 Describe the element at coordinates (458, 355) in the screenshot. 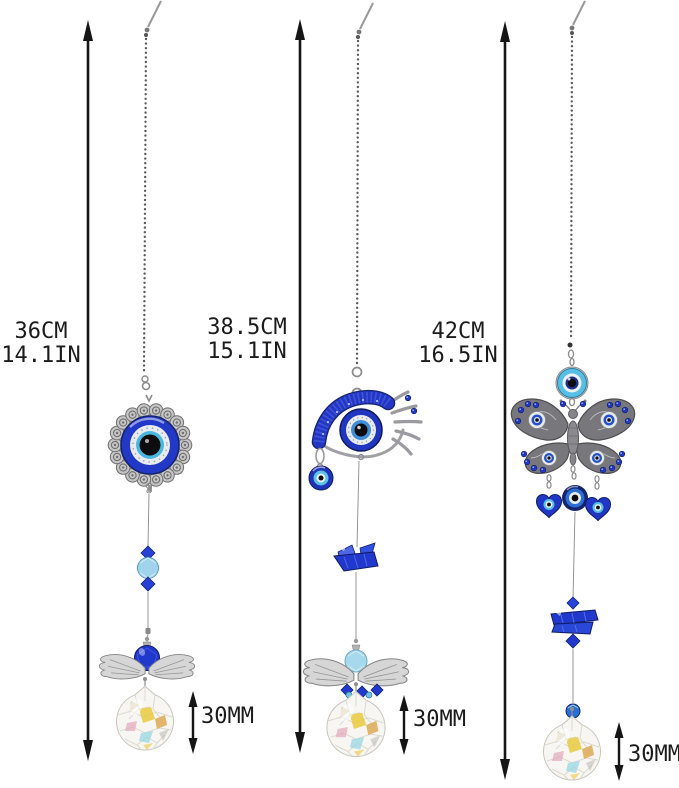

I see `length-in: 16.5IN` at that location.